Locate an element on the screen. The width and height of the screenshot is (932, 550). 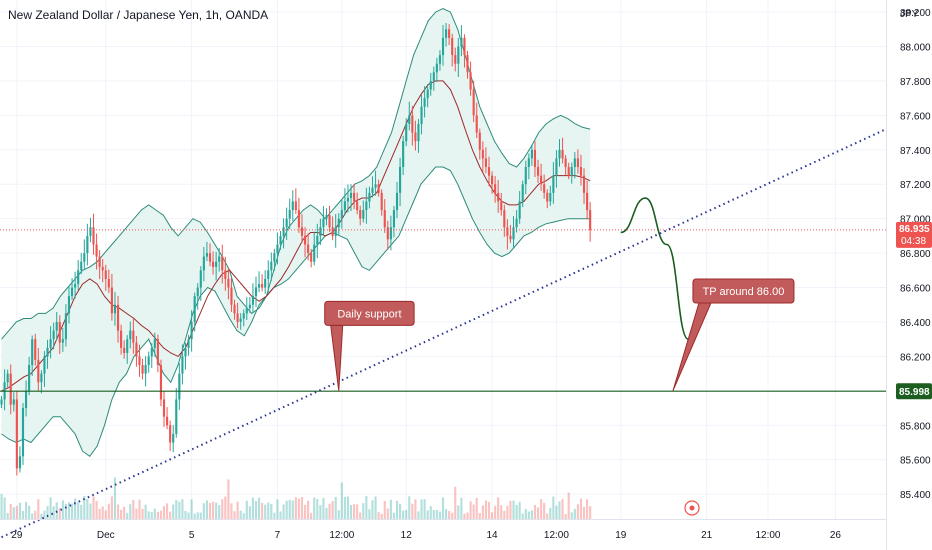
callout-annotations: Daily support TP around 86.00 is located at coordinates (559, 335).